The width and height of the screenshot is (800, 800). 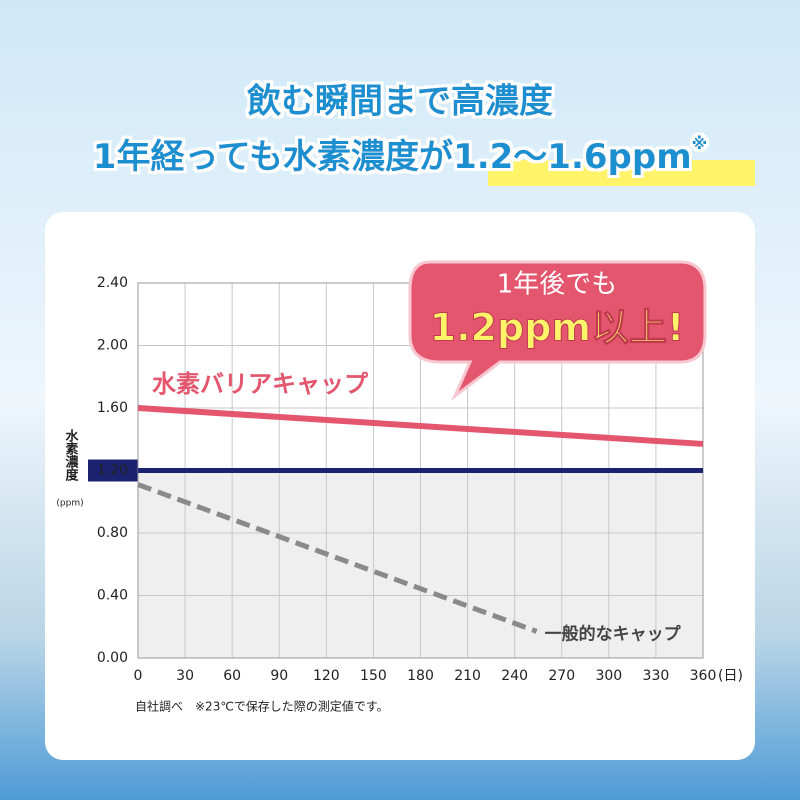 What do you see at coordinates (260, 384) in the screenshot?
I see `series-label: 水素バリアキャップ` at bounding box center [260, 384].